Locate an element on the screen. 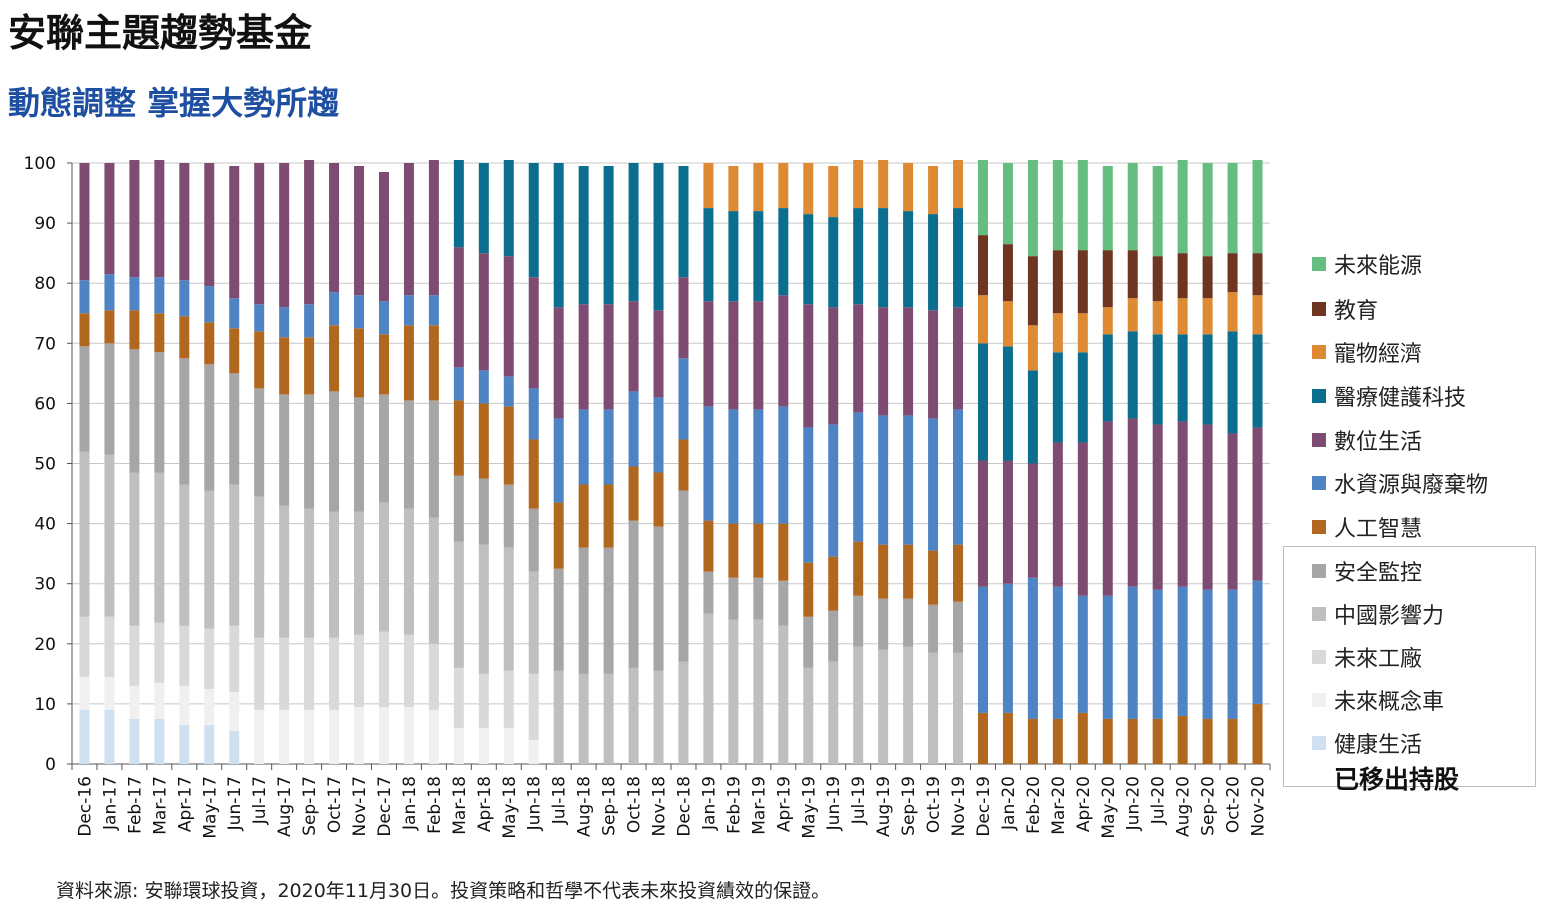  x-tick-label: Jan-19 is located at coordinates (709, 803).